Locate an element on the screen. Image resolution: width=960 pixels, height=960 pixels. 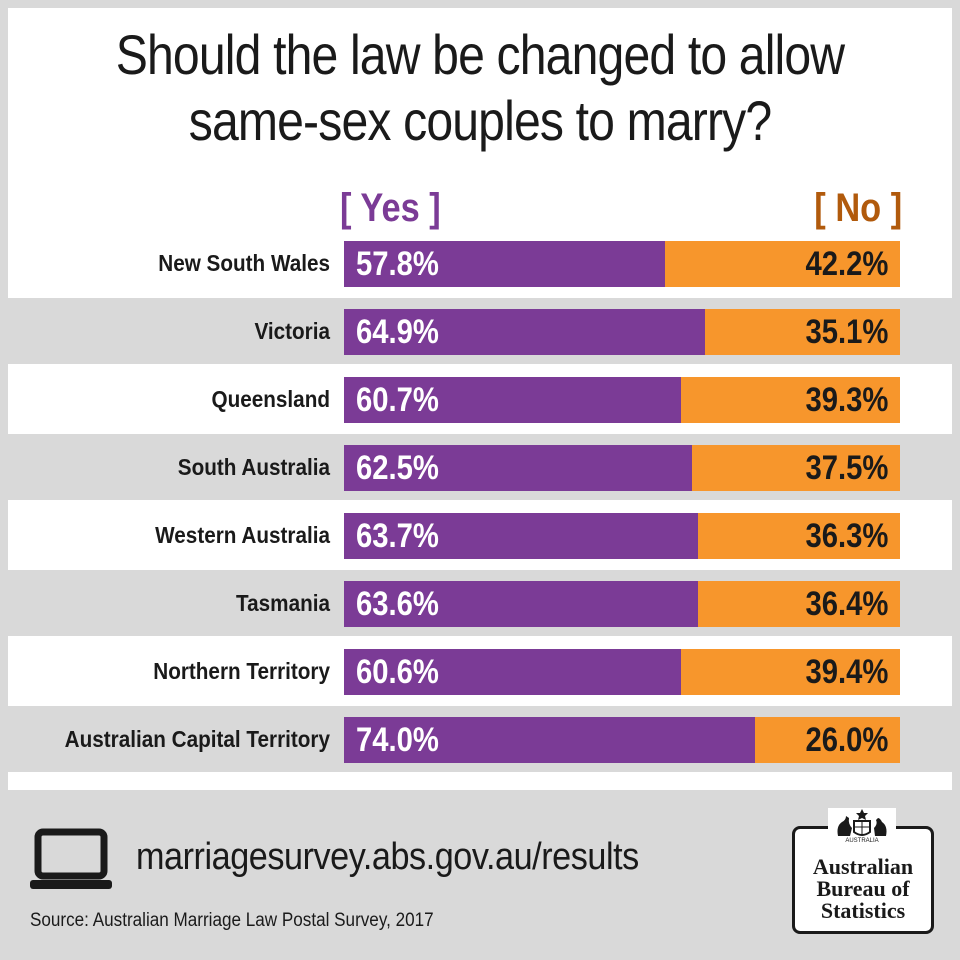
yes-value-label: 57.8% is located at coordinates (397, 264).